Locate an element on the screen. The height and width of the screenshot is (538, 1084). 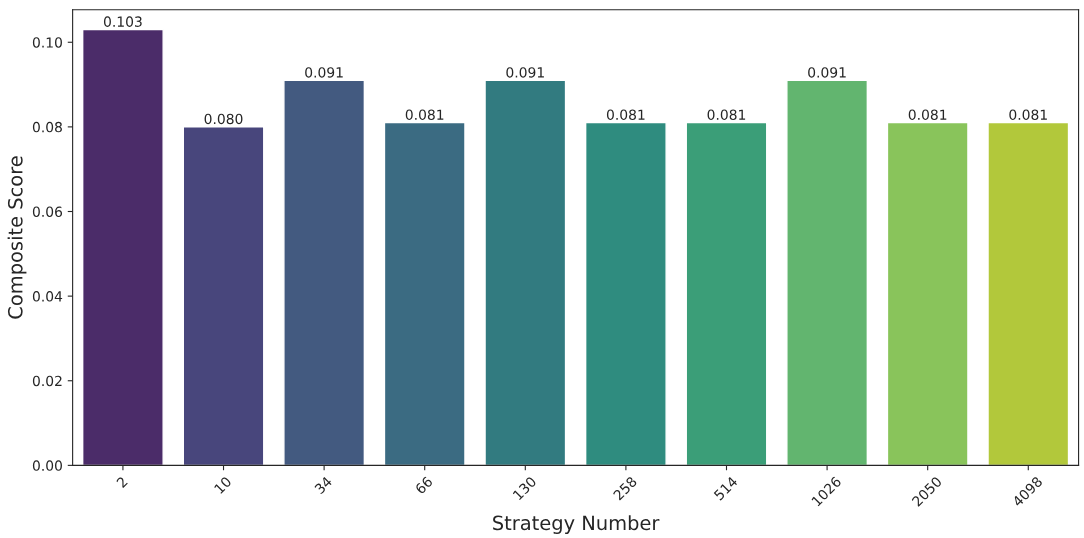
x-tick-label: 34 is located at coordinates (323, 485).